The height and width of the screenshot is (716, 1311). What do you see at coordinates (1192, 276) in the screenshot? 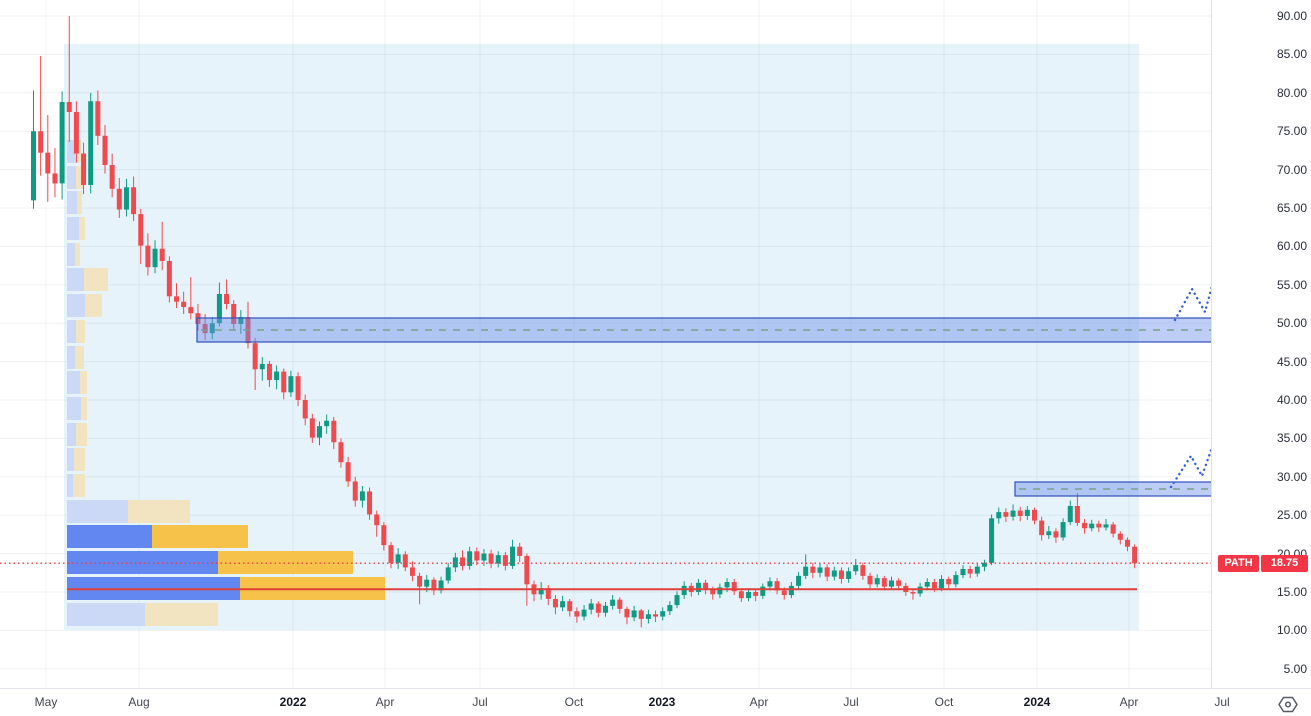
I see `projection-arrow` at bounding box center [1192, 276].